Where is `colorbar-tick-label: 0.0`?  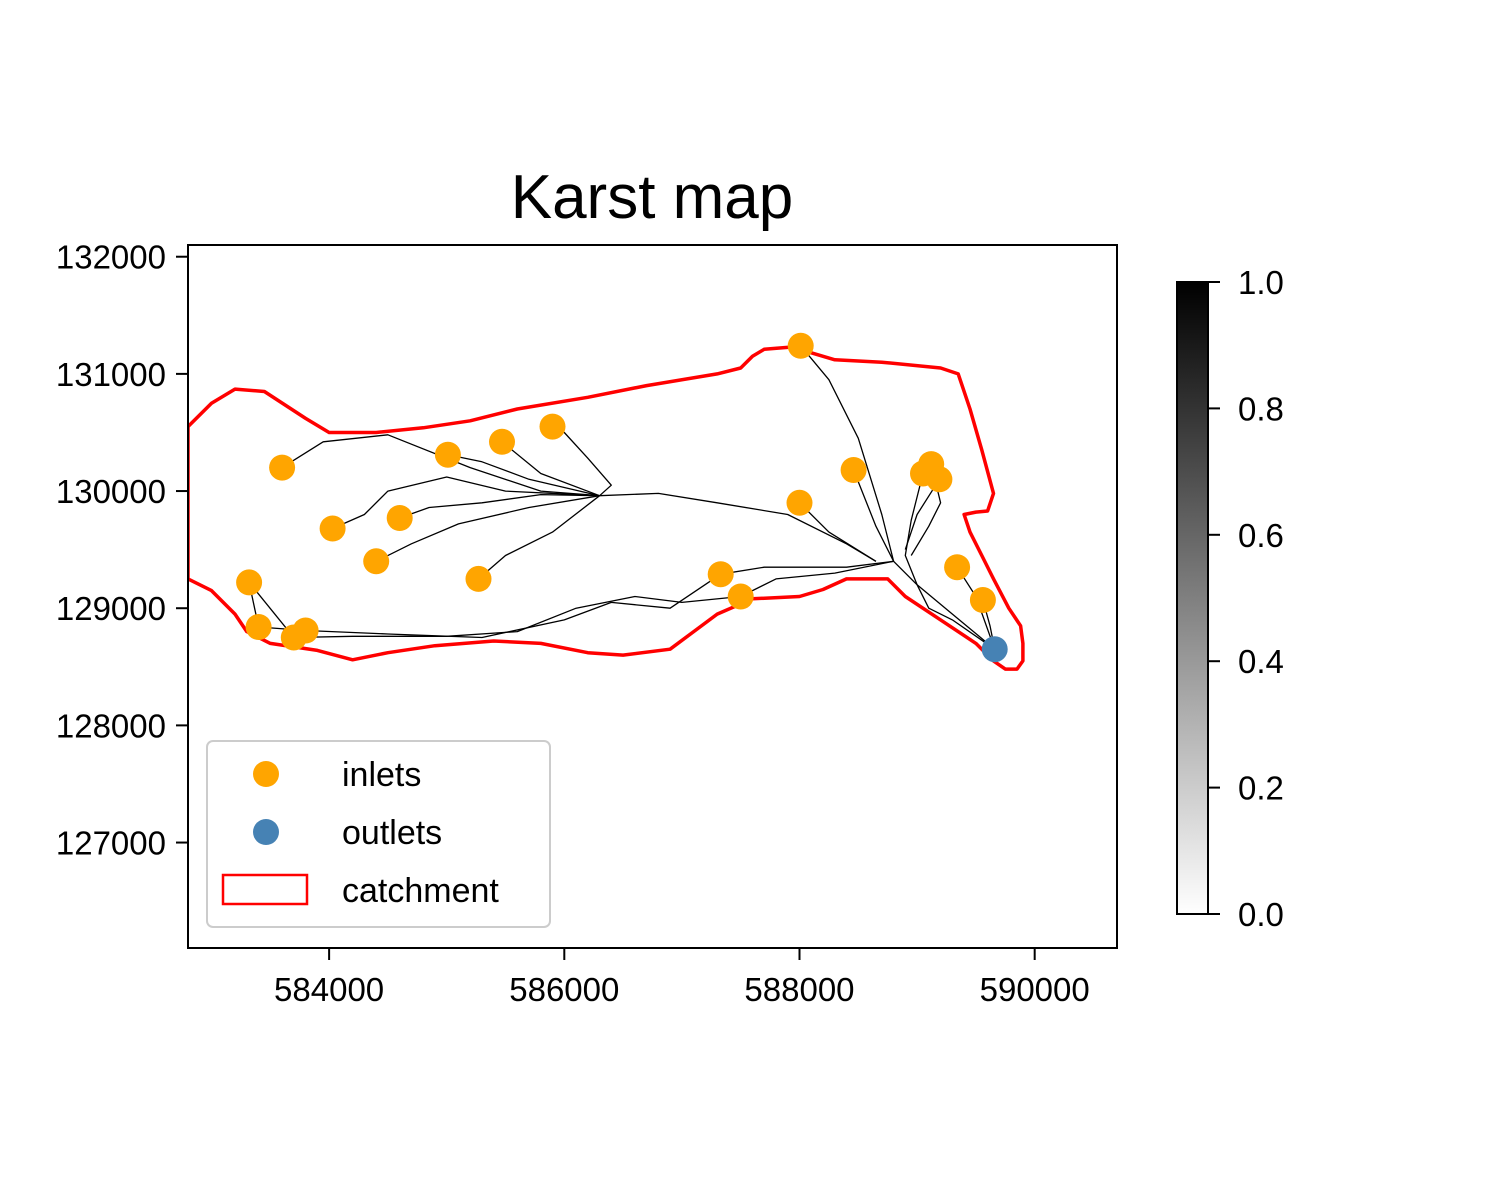
colorbar-tick-label: 0.0 is located at coordinates (1261, 914).